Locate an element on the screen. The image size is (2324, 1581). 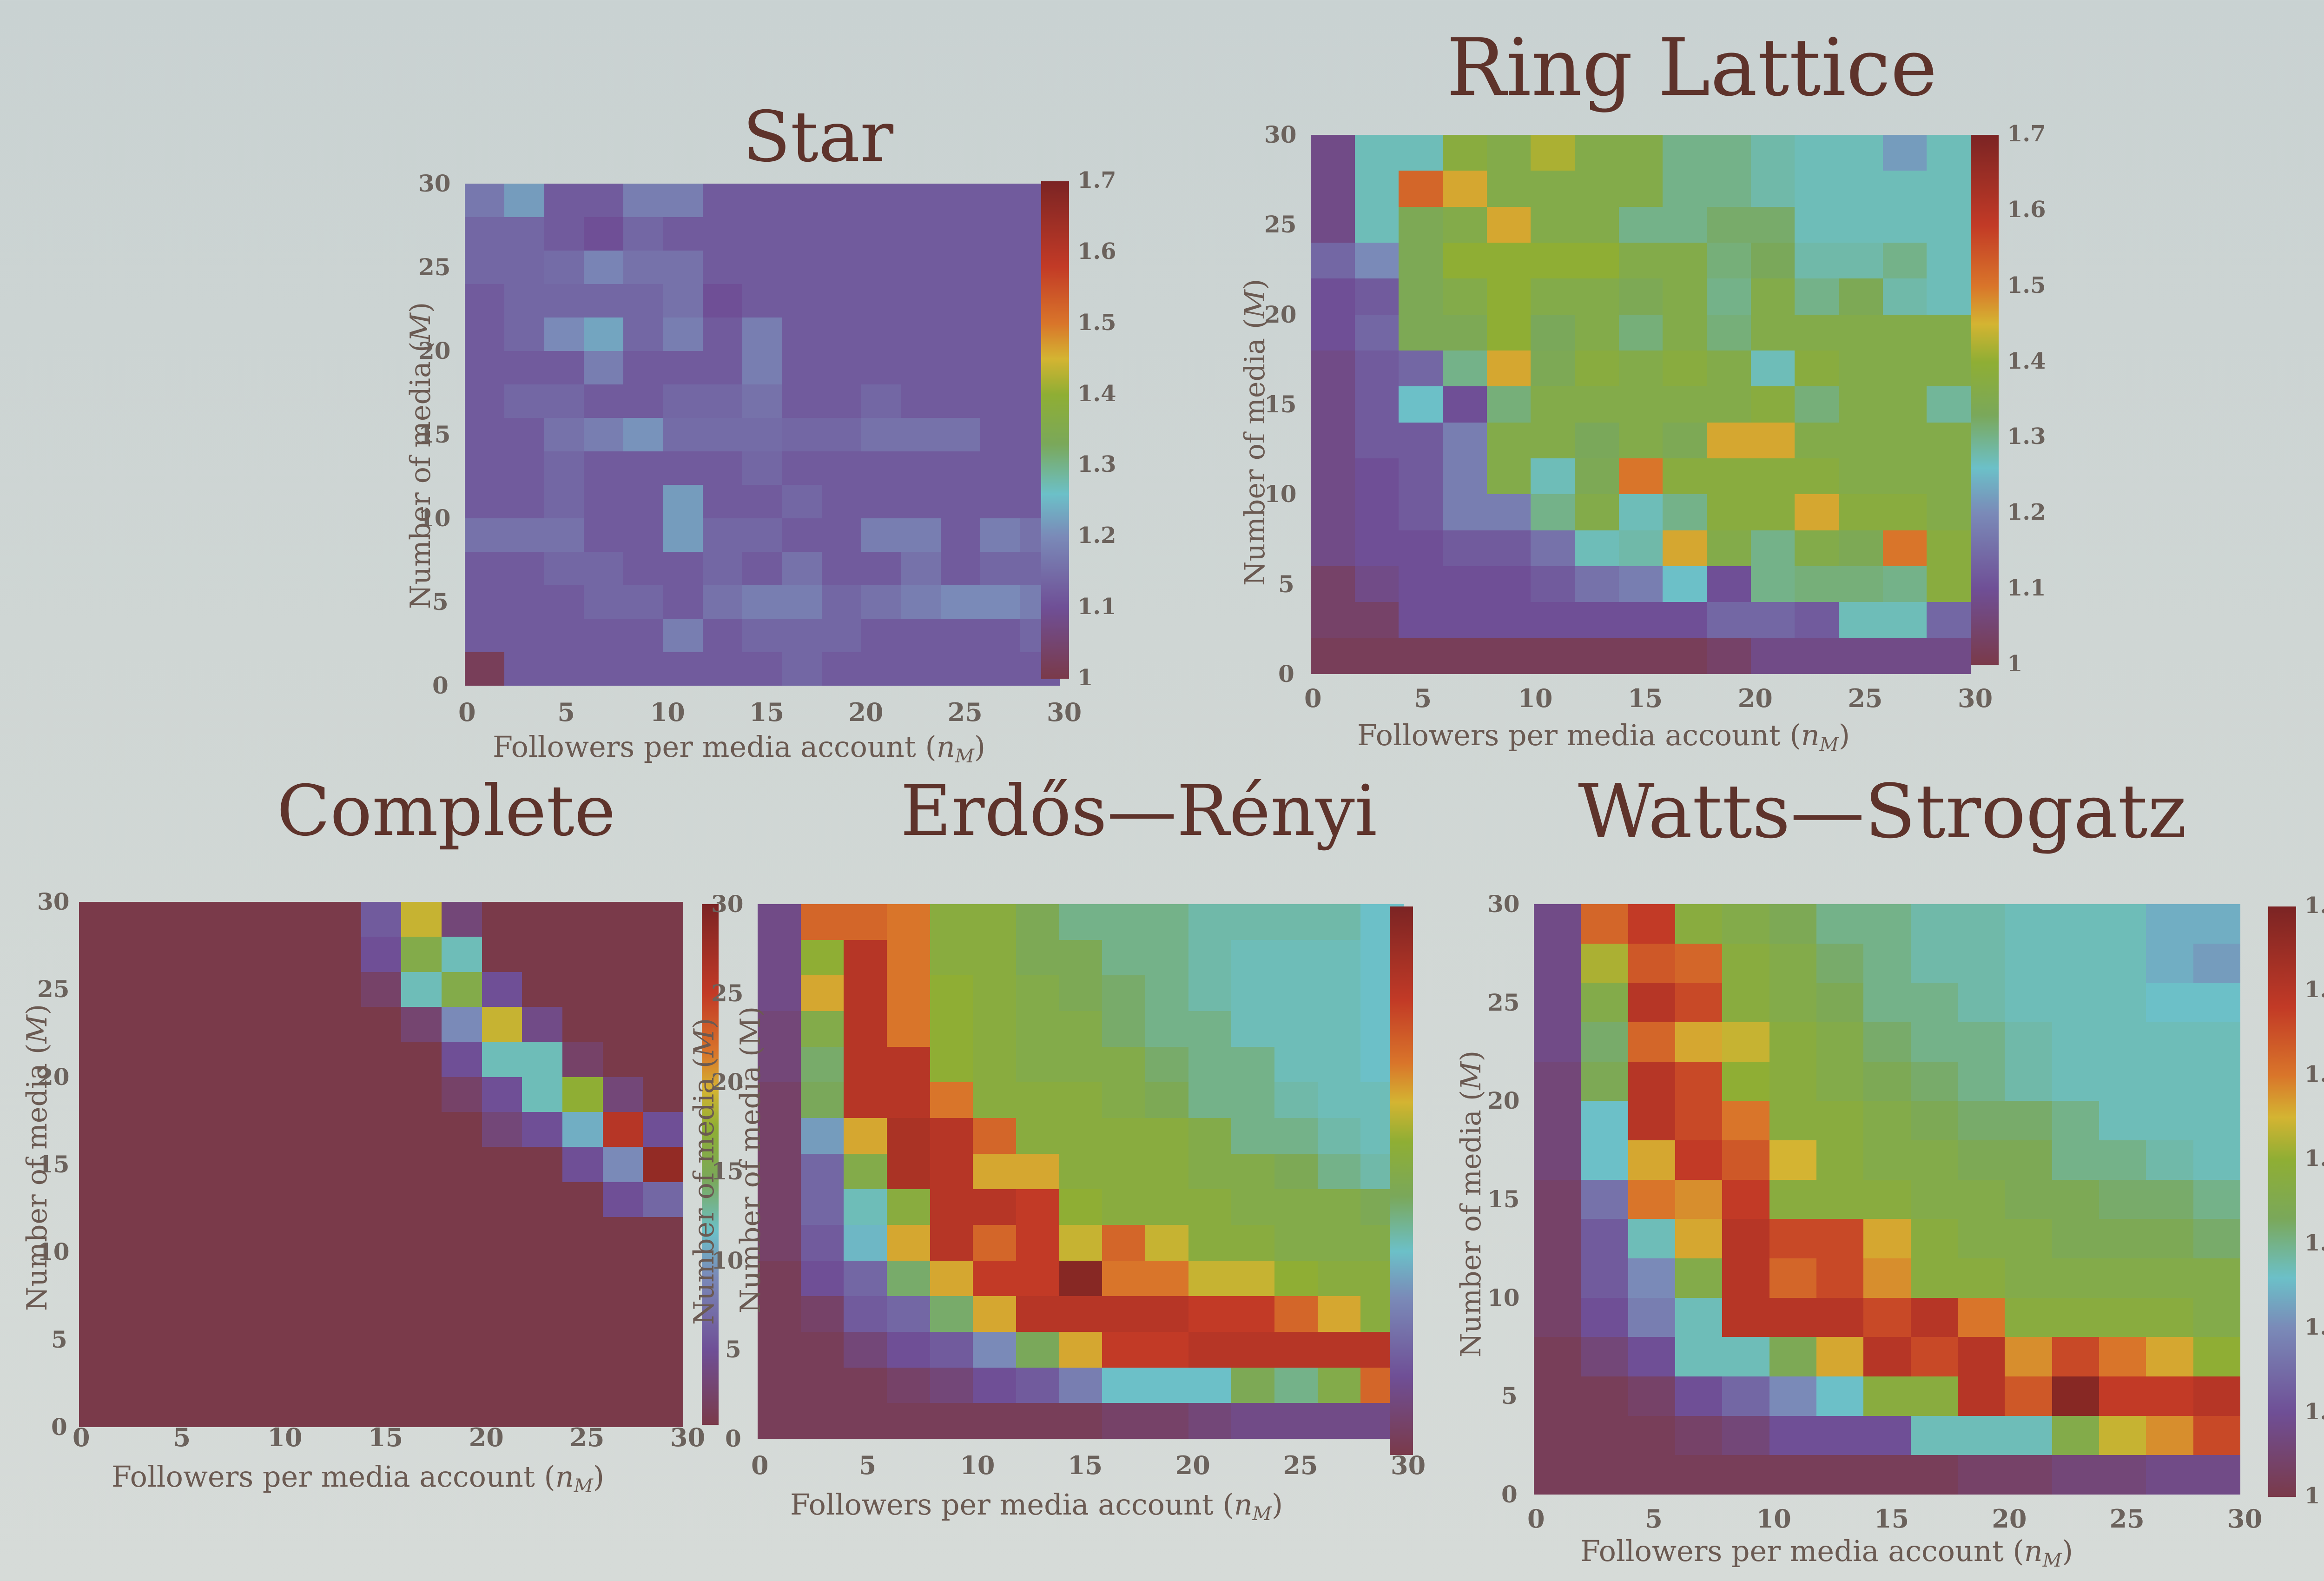
colorbar-tick-label: 1.3 is located at coordinates (1096, 464).